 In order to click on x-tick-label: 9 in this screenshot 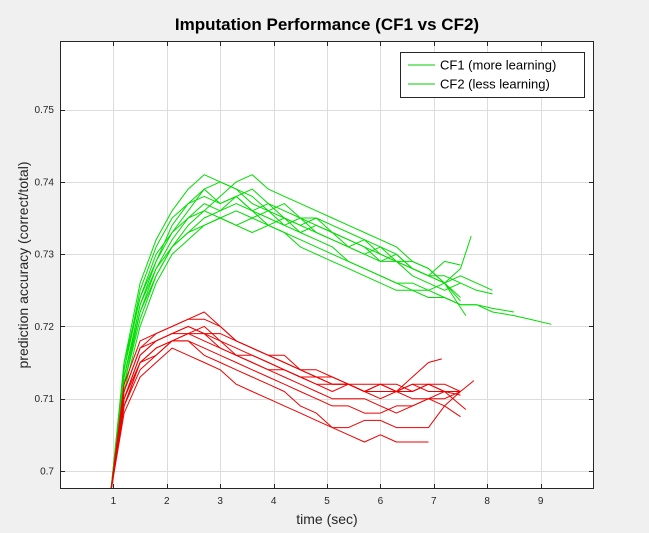, I will do `click(541, 501)`.